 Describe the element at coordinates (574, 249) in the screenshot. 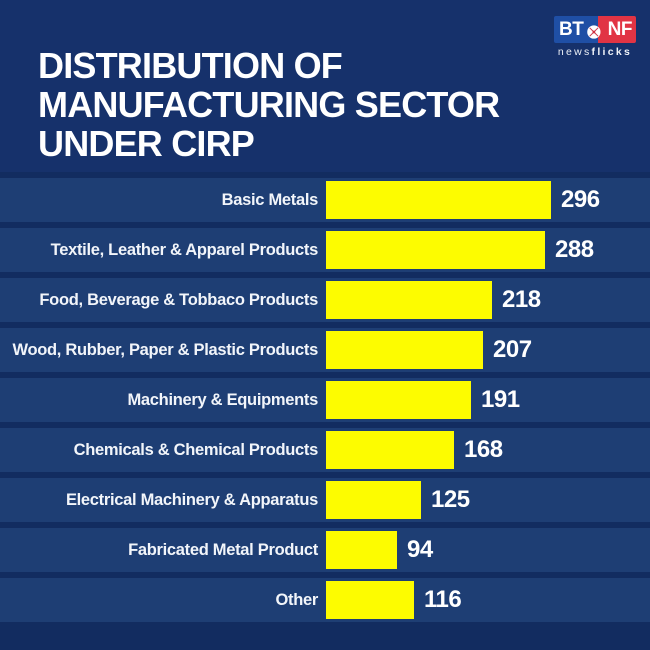

I see `bar-value: 288` at that location.